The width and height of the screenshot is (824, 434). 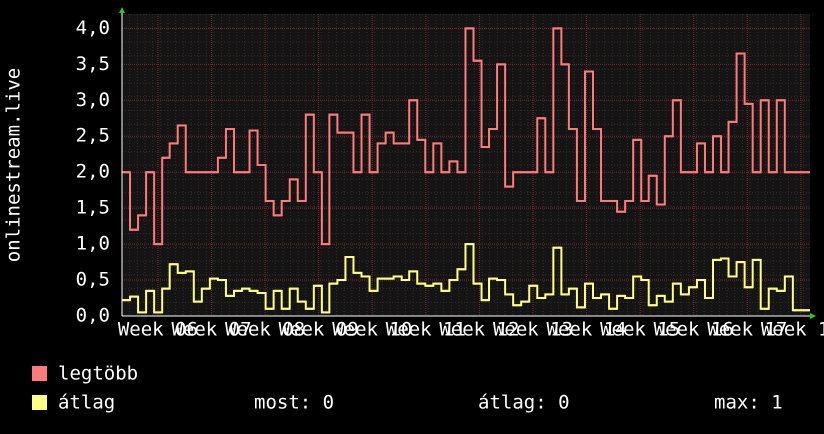 What do you see at coordinates (93, 100) in the screenshot?
I see `y-tick-label: 3,0` at bounding box center [93, 100].